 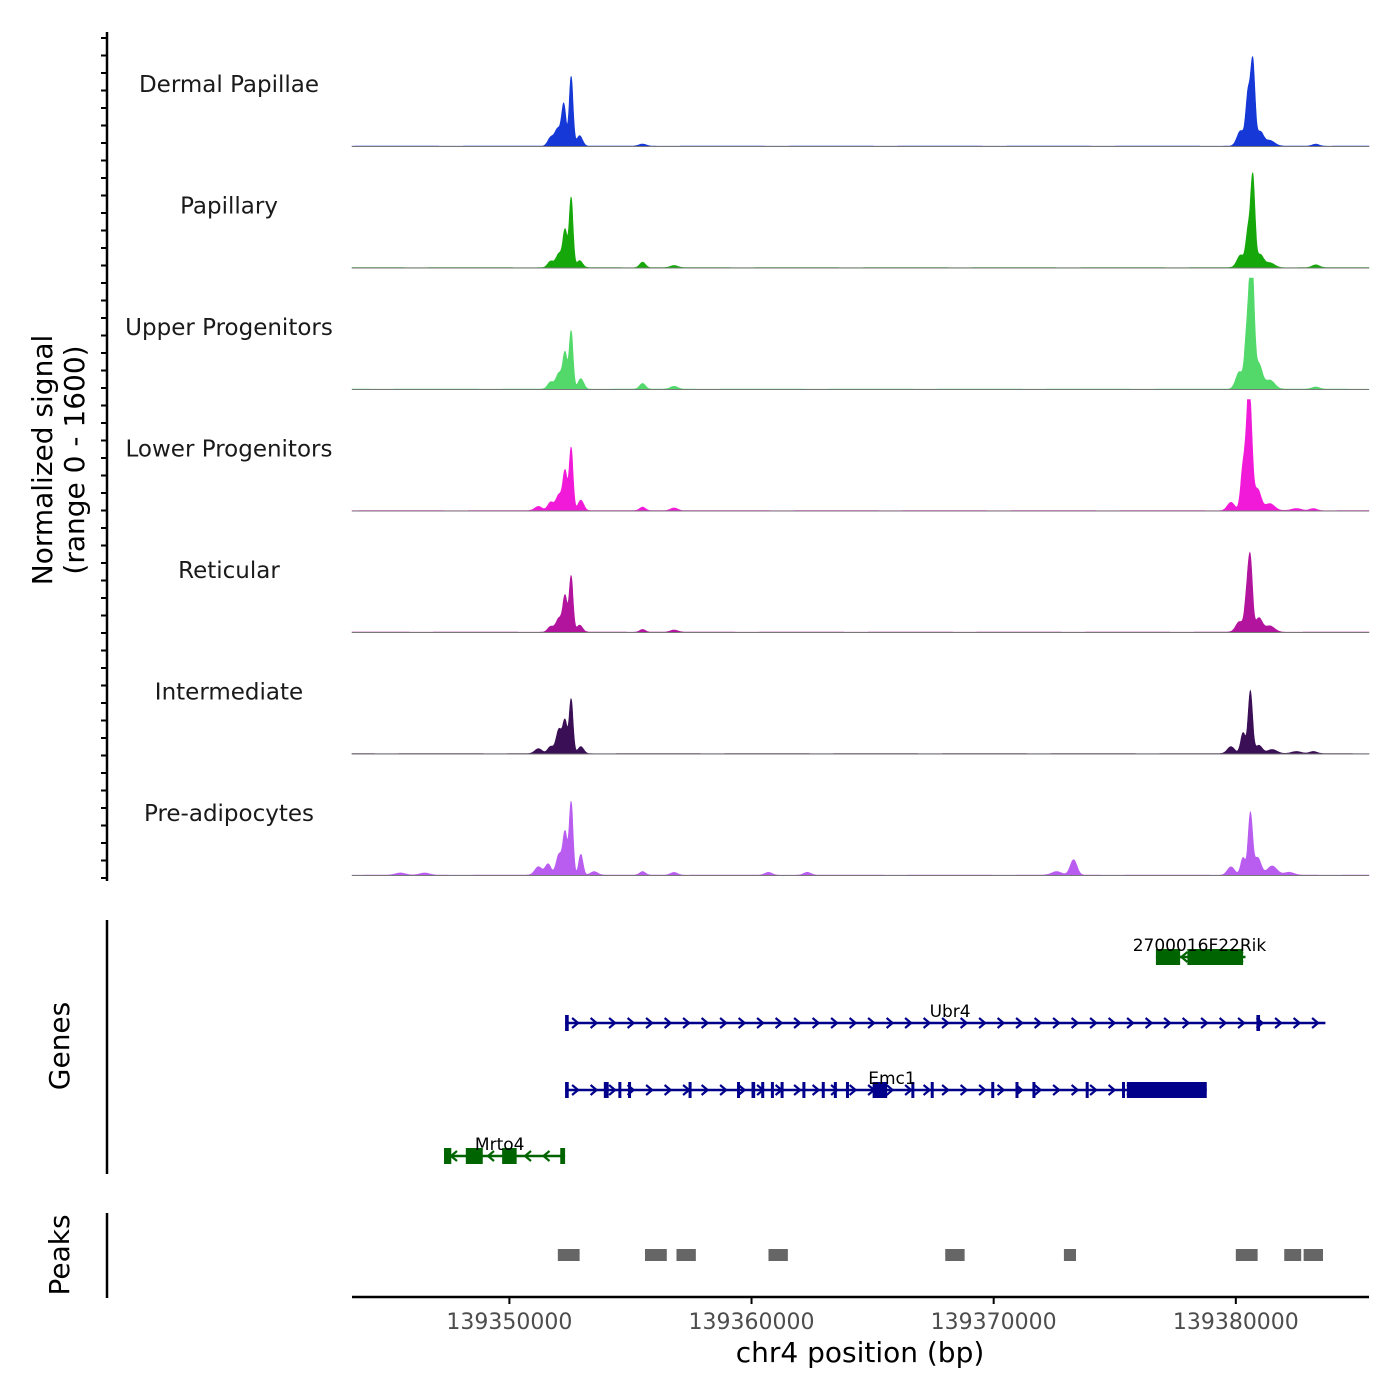 What do you see at coordinates (994, 1322) in the screenshot?
I see `x-tick-label: 139370000` at bounding box center [994, 1322].